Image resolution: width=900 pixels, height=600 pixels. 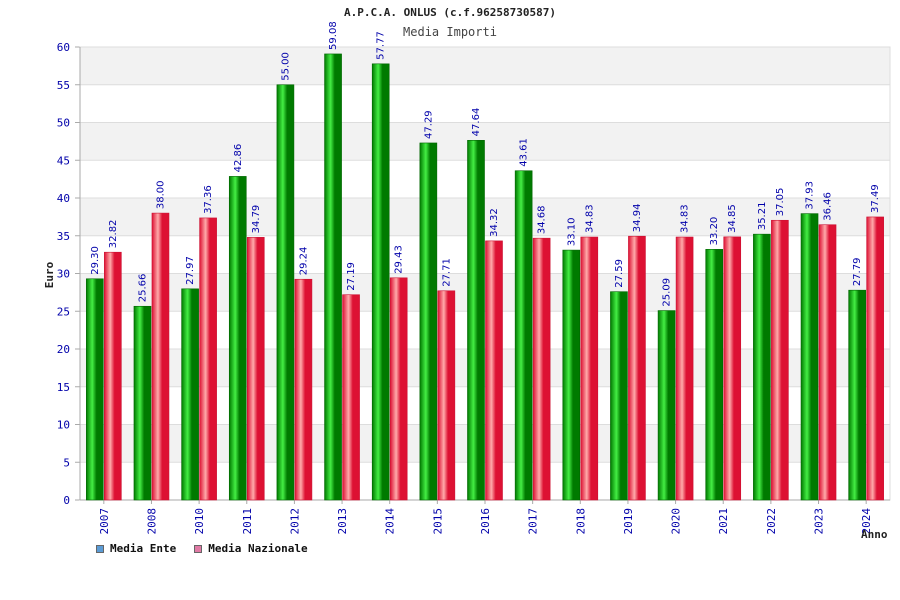 What do you see at coordinates (485, 521) in the screenshot?
I see `x-tick-label: 2016` at bounding box center [485, 521].